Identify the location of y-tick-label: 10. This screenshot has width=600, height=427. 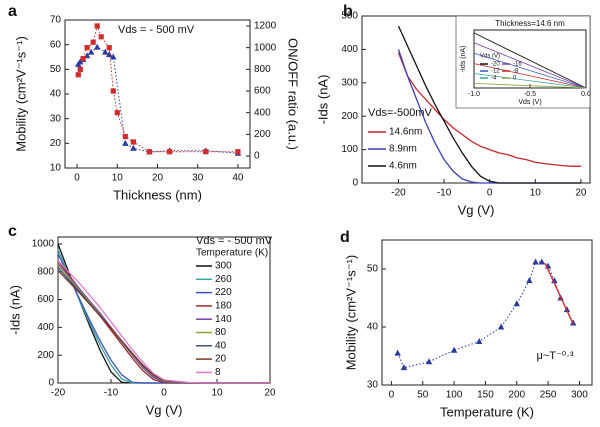
(56, 168).